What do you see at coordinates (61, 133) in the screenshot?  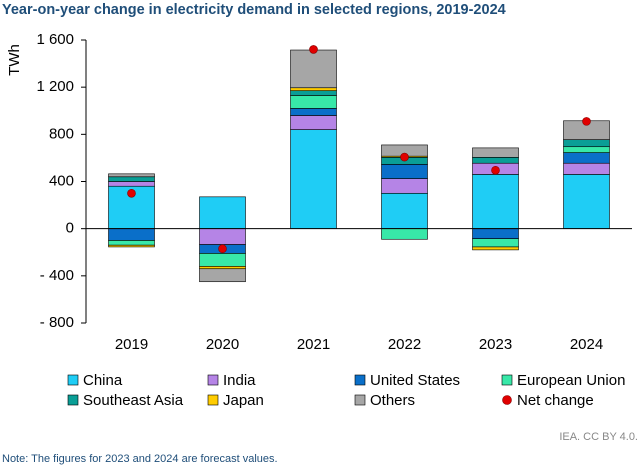 I see `y-tick-label: 800` at bounding box center [61, 133].